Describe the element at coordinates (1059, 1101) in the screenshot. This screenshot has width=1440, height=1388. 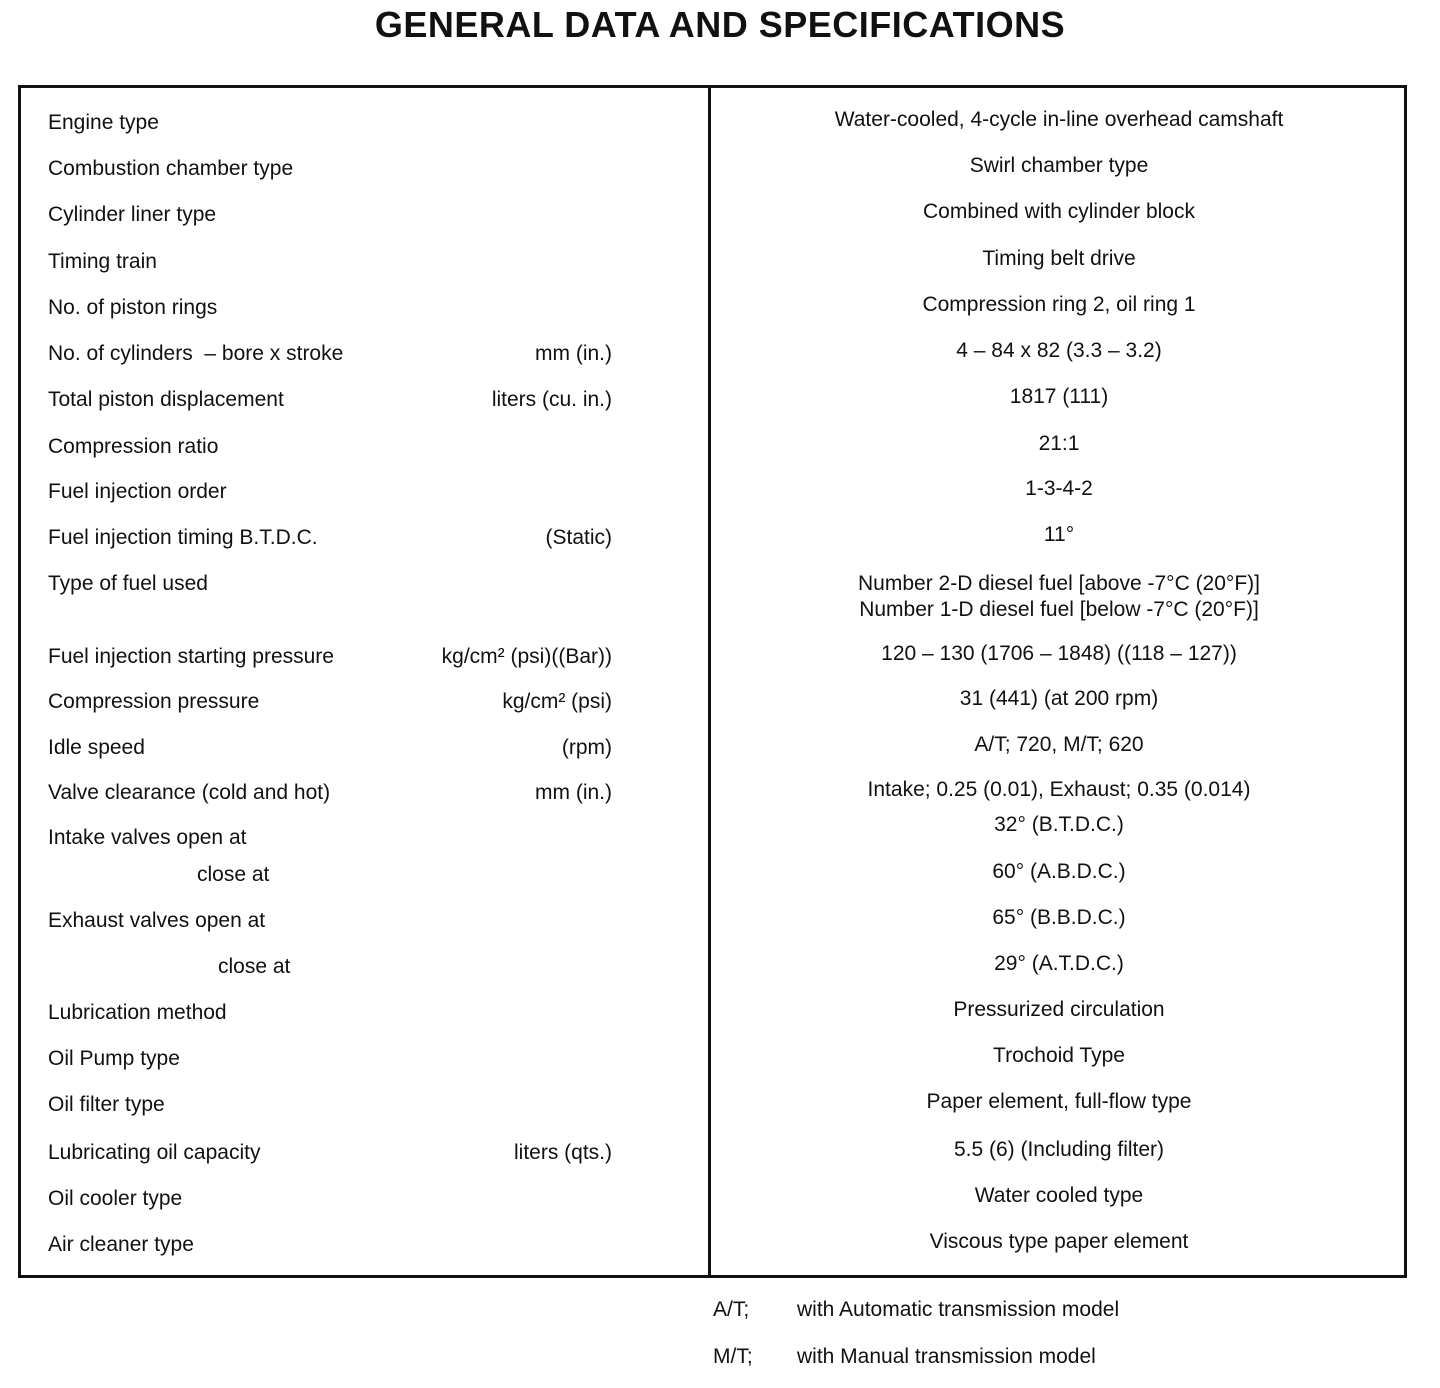
I see `row-value: Paper element, full-flow type` at that location.